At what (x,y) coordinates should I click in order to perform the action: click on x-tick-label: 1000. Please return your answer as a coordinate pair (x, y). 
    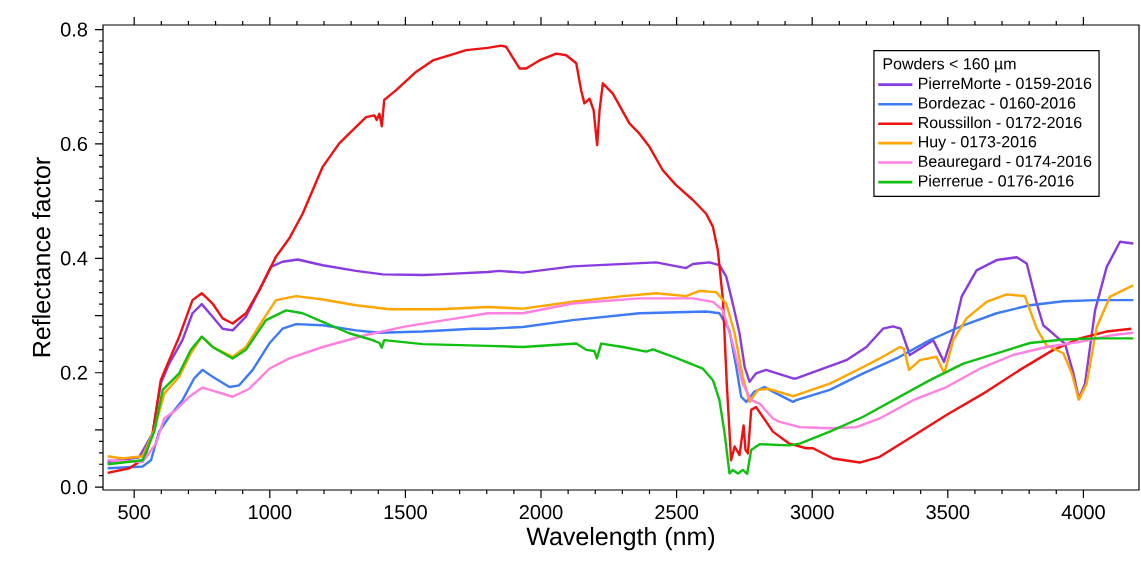
    Looking at the image, I should click on (270, 512).